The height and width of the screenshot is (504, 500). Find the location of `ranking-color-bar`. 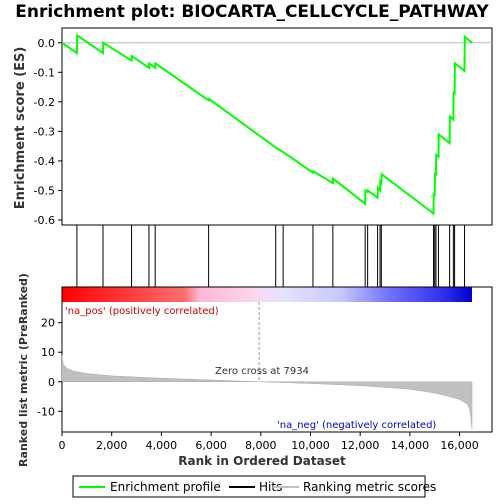

ranking-color-bar is located at coordinates (267, 294).